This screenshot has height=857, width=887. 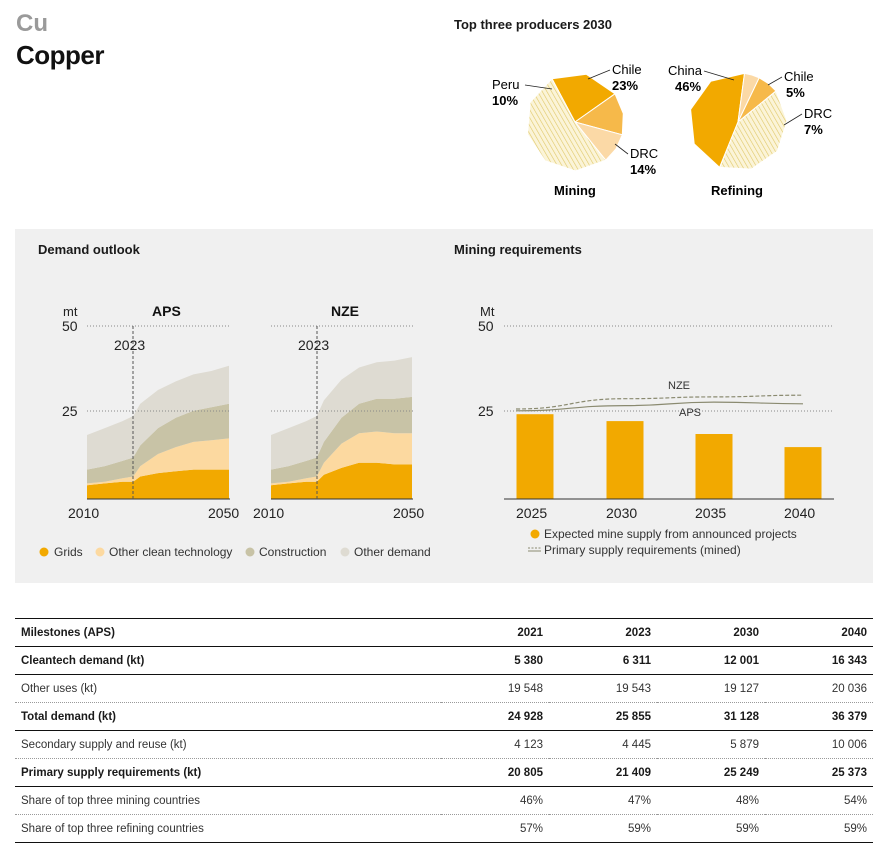 I want to click on row-label: Share of top three refining countries, so click(x=228, y=828).